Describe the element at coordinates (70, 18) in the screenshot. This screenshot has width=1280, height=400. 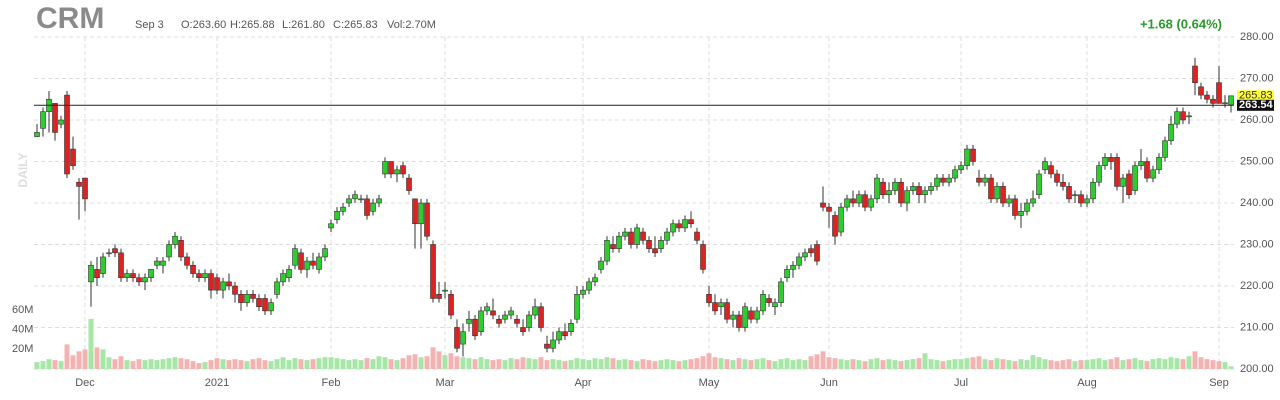
I see `ticker: CRM` at that location.